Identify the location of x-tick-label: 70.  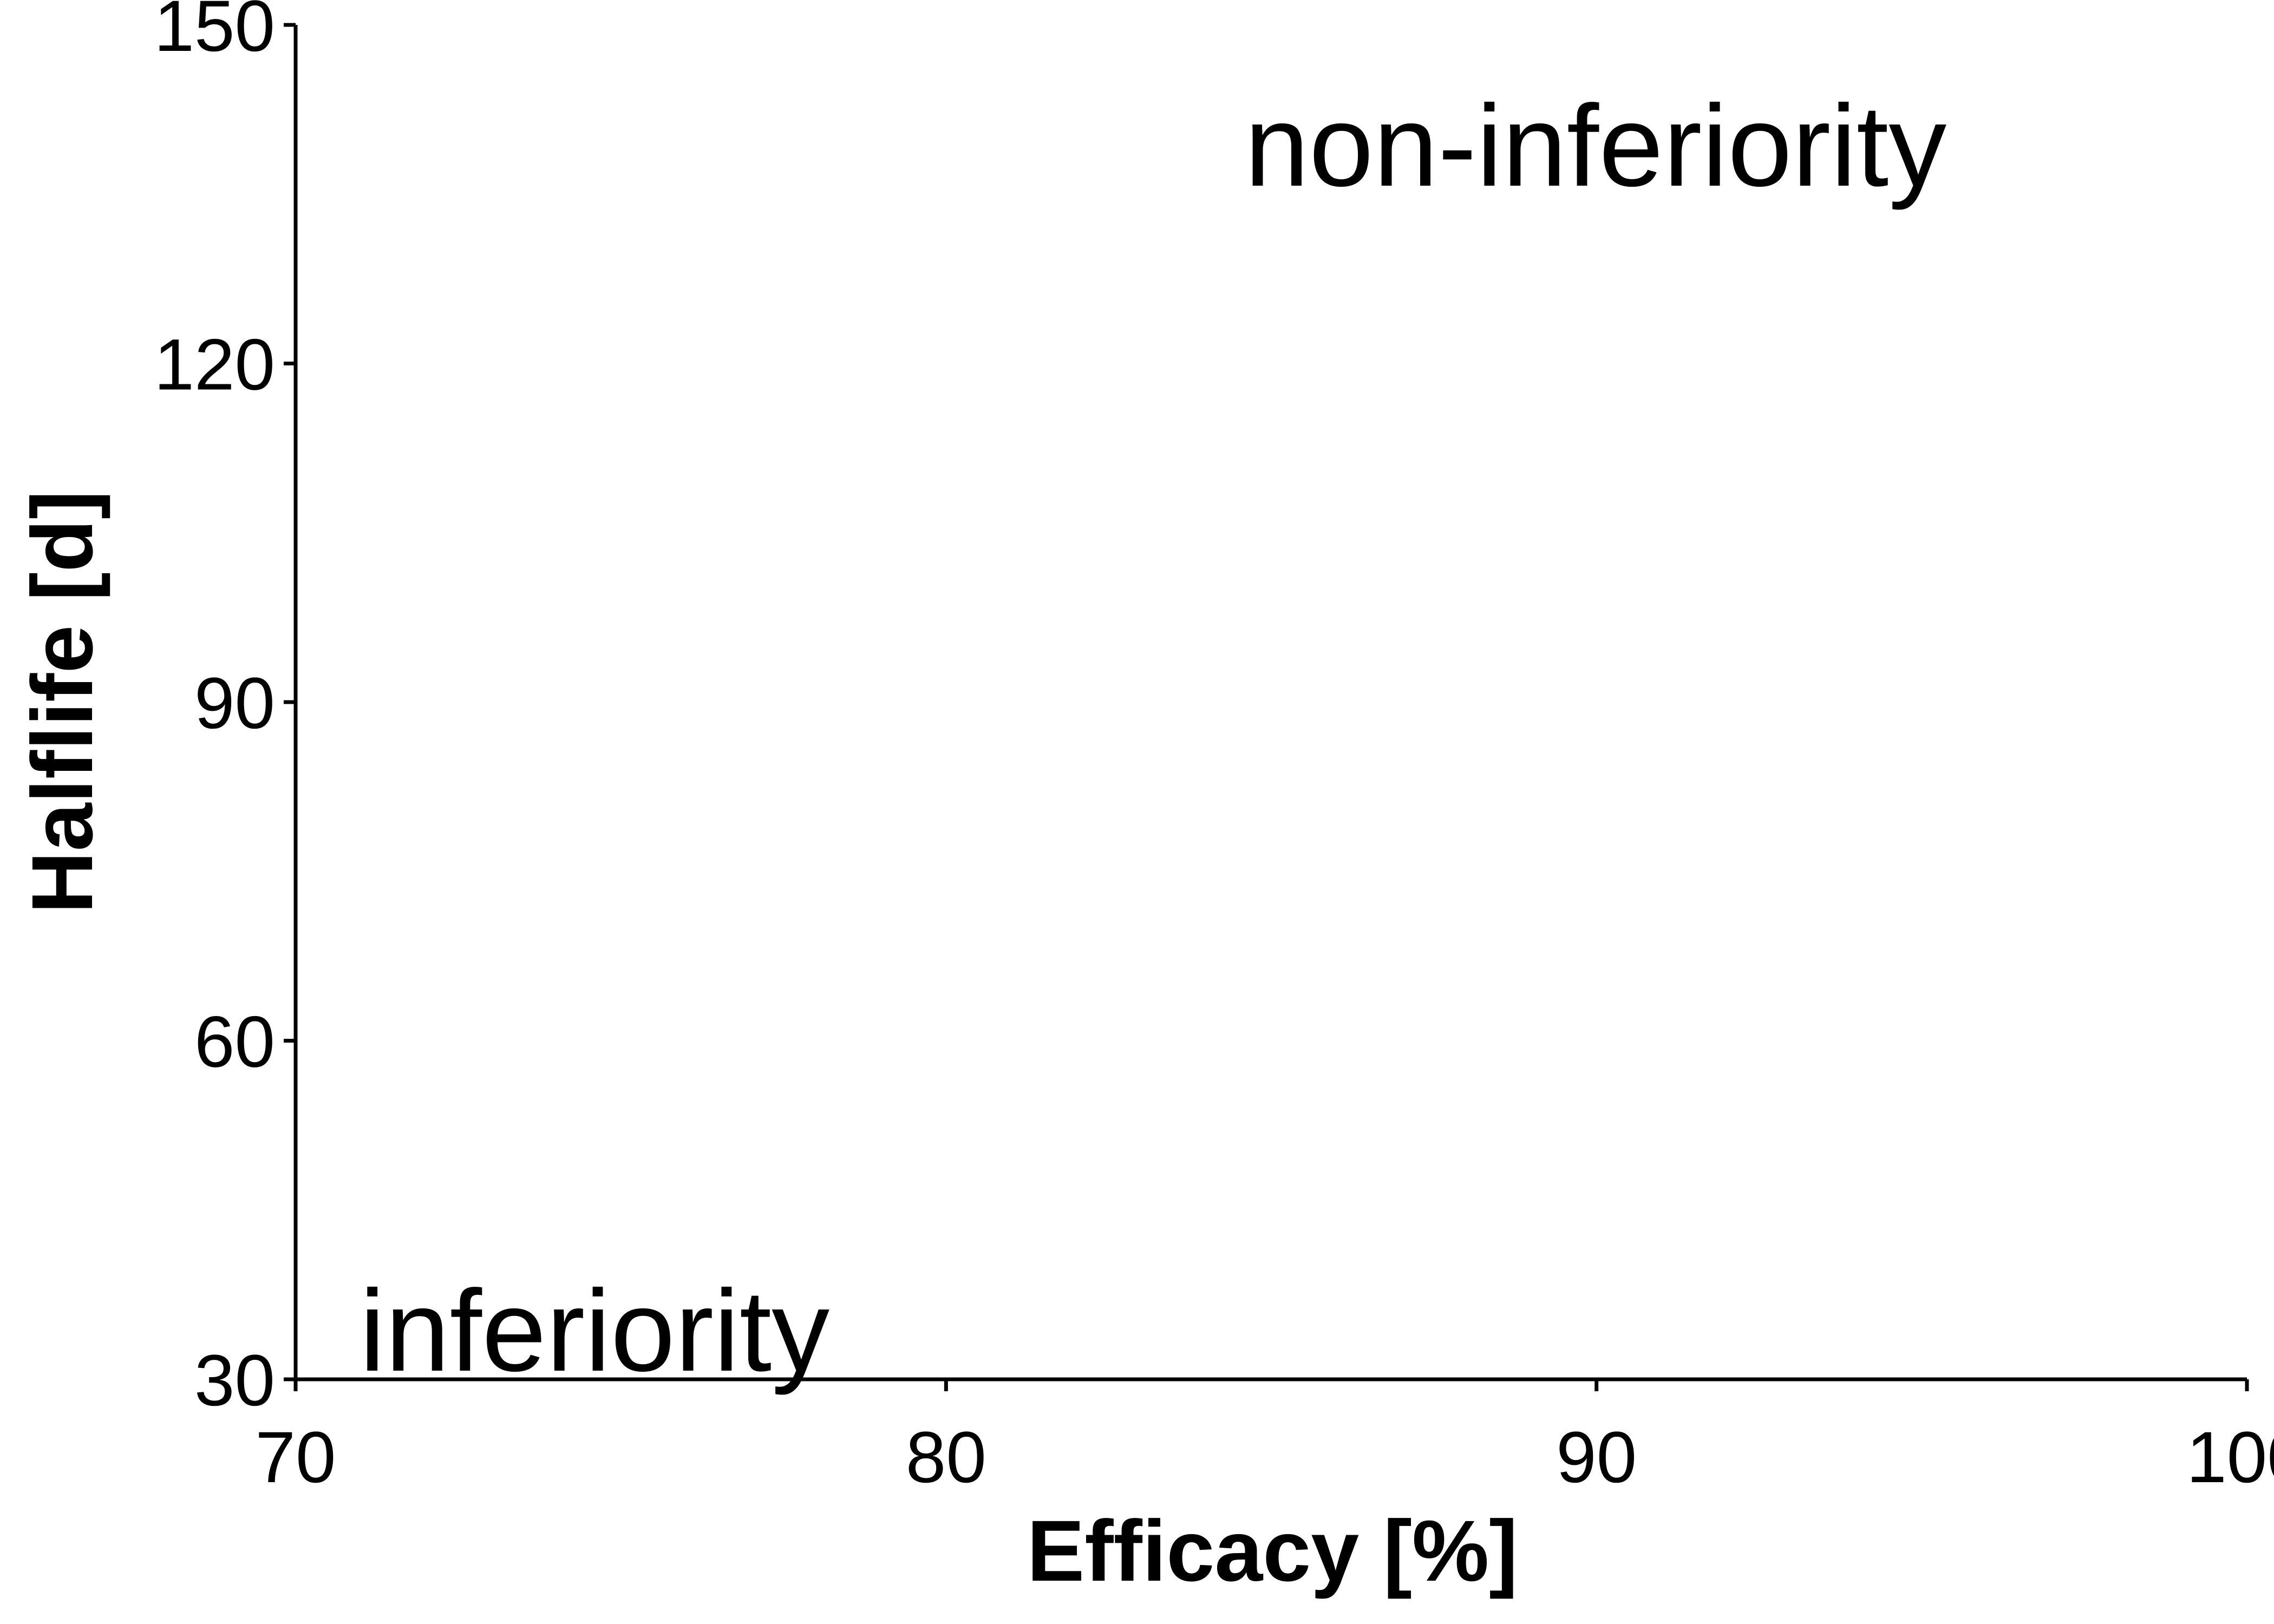
(295, 1458).